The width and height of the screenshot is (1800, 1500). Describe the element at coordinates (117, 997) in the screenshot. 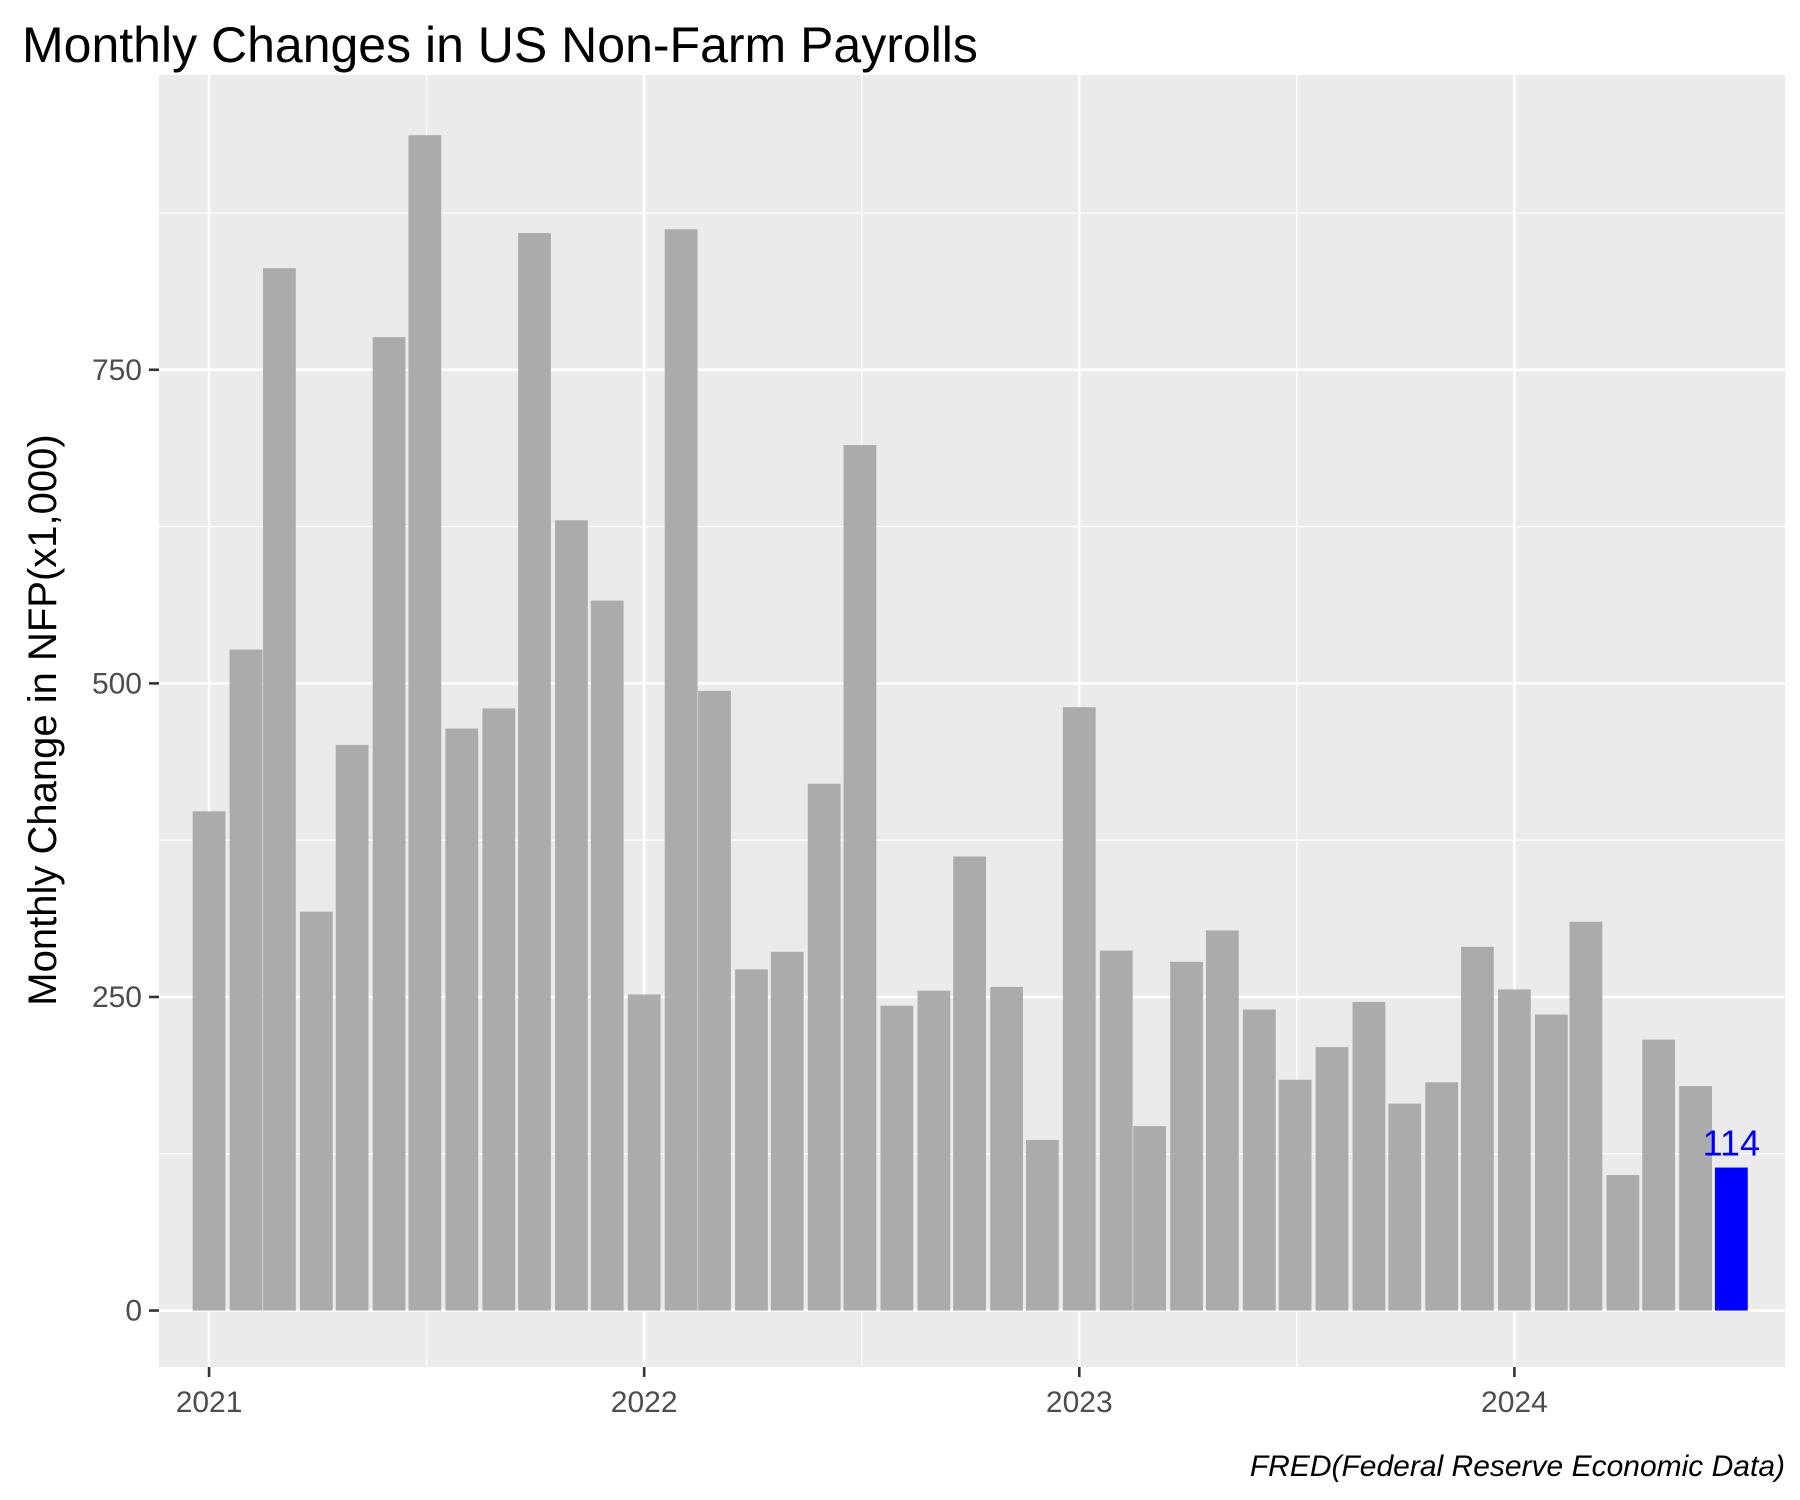

I see `y-tick-label: 250` at that location.